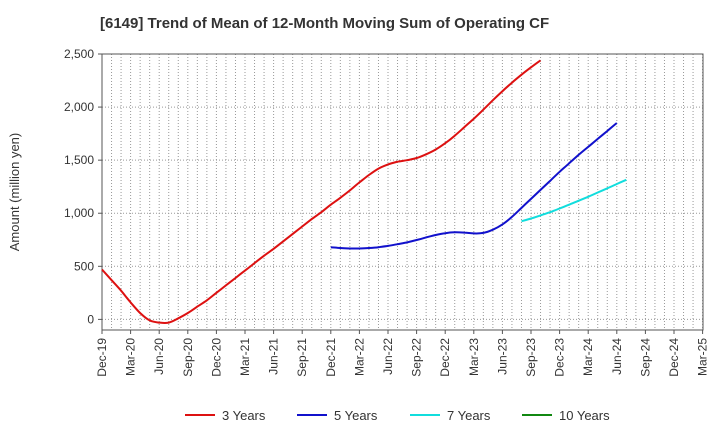 This screenshot has height=440, width=720. What do you see at coordinates (245, 357) in the screenshot?
I see `x-tick-label: Mar-21` at bounding box center [245, 357].